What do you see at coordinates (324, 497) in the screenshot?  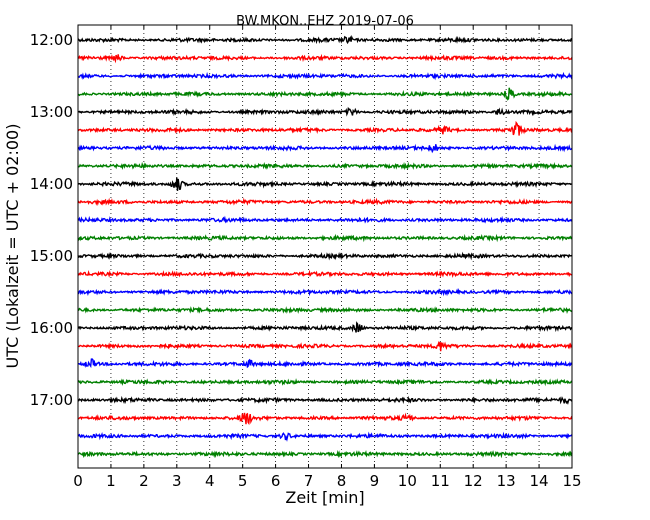 I see `x-axis-label: Zeit [min]` at bounding box center [324, 497].